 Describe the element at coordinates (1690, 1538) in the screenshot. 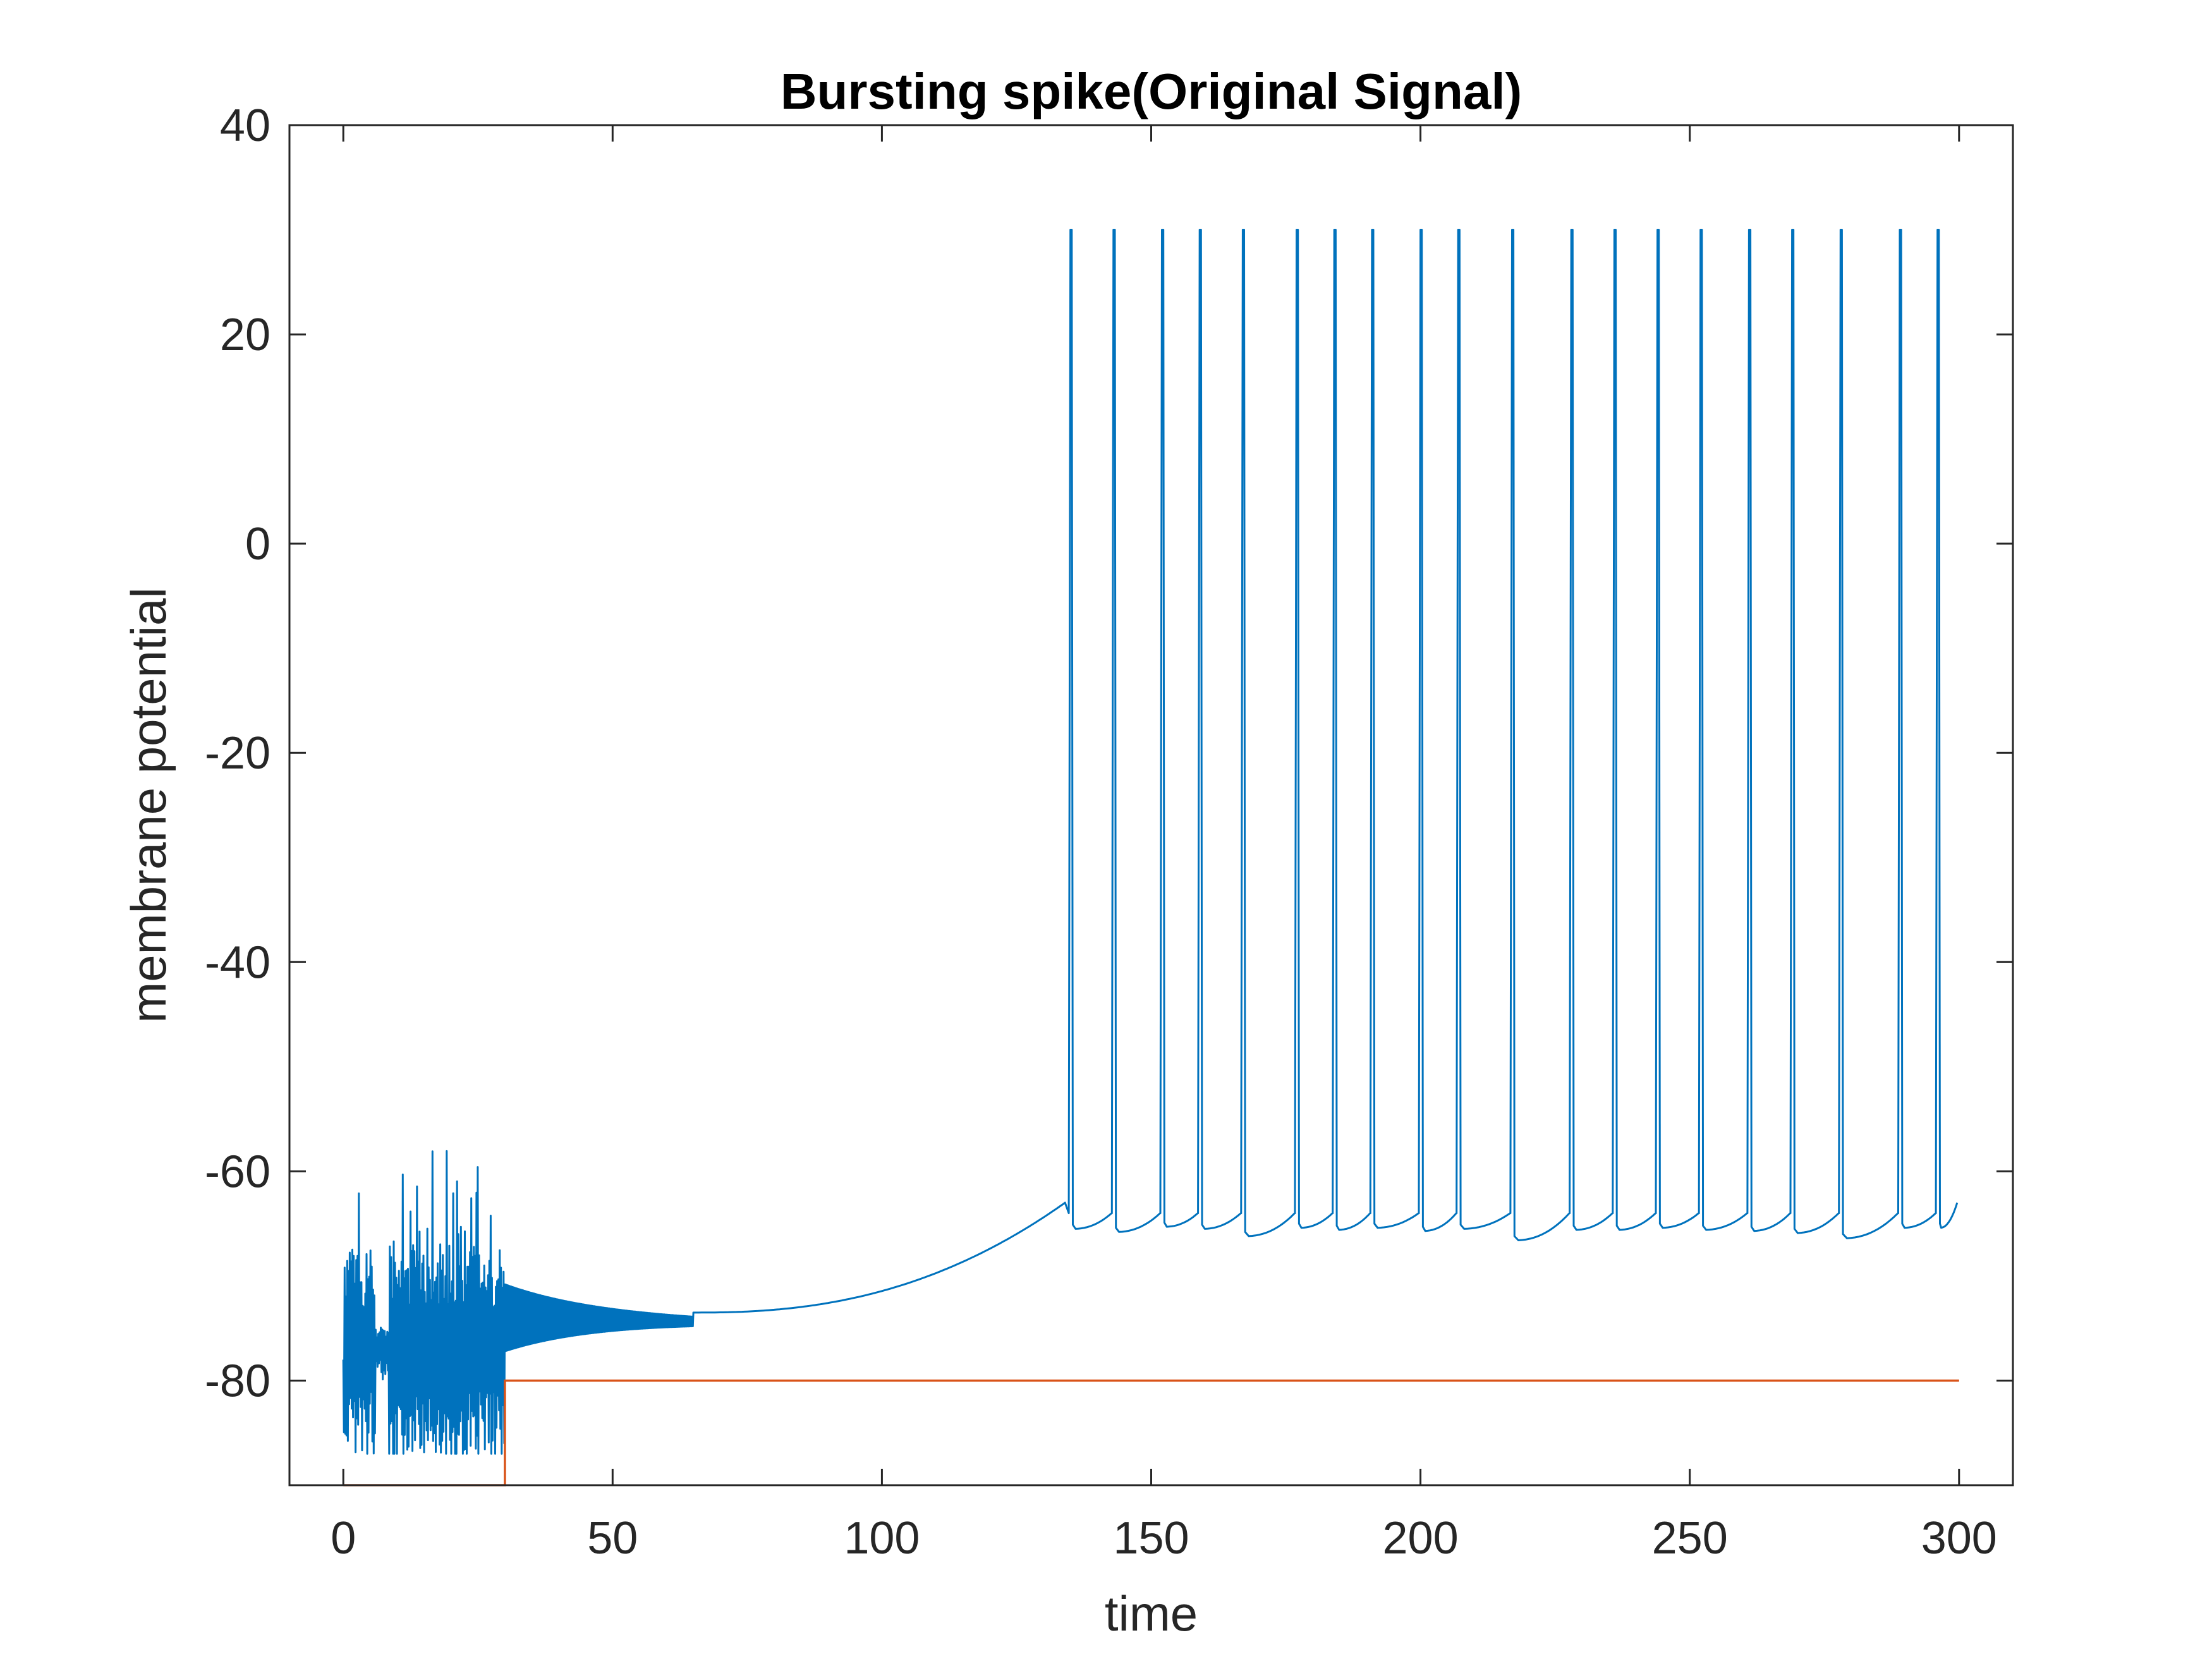

I see `x-tick-label: 250` at that location.